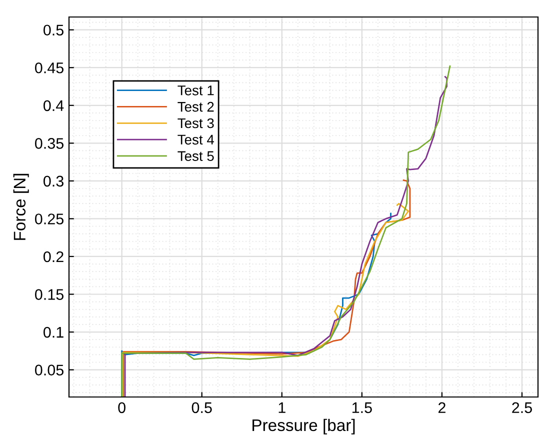  Describe the element at coordinates (54, 181) in the screenshot. I see `y-tick-label: 0.3` at that location.